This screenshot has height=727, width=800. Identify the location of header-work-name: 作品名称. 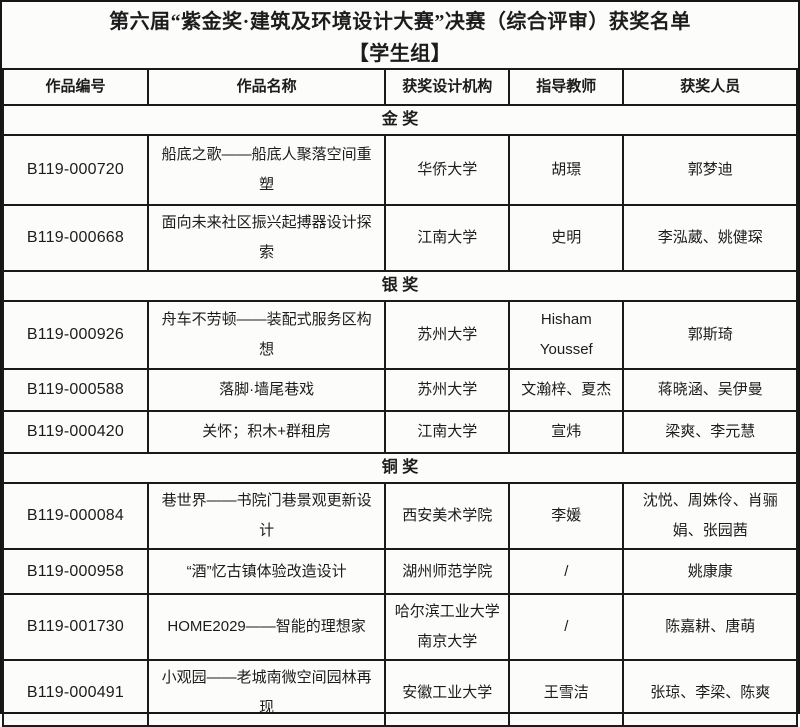
(266, 87).